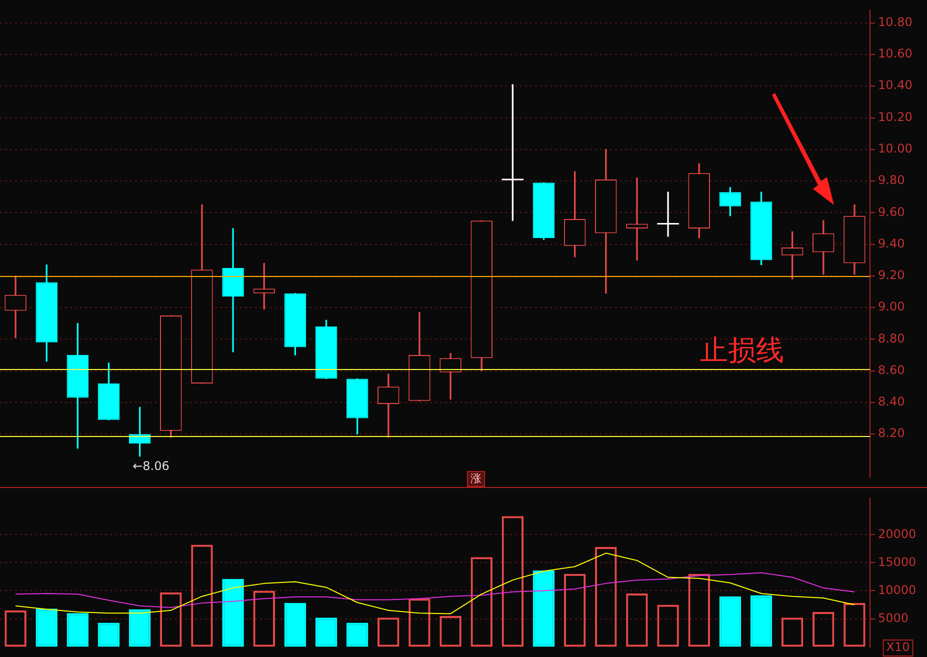 Image resolution: width=927 pixels, height=657 pixels. What do you see at coordinates (891, 307) in the screenshot?
I see `y-tick-label: 9.00` at bounding box center [891, 307].